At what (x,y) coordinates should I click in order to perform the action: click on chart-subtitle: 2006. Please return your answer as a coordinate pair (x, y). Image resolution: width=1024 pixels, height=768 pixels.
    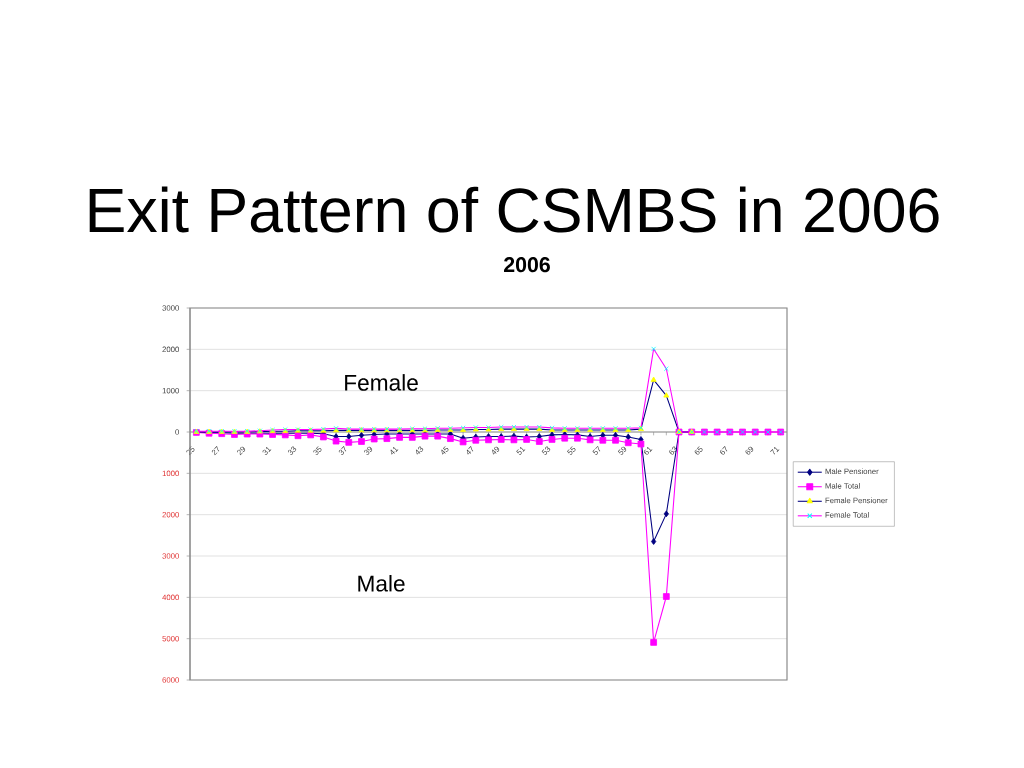
    Looking at the image, I should click on (527, 265).